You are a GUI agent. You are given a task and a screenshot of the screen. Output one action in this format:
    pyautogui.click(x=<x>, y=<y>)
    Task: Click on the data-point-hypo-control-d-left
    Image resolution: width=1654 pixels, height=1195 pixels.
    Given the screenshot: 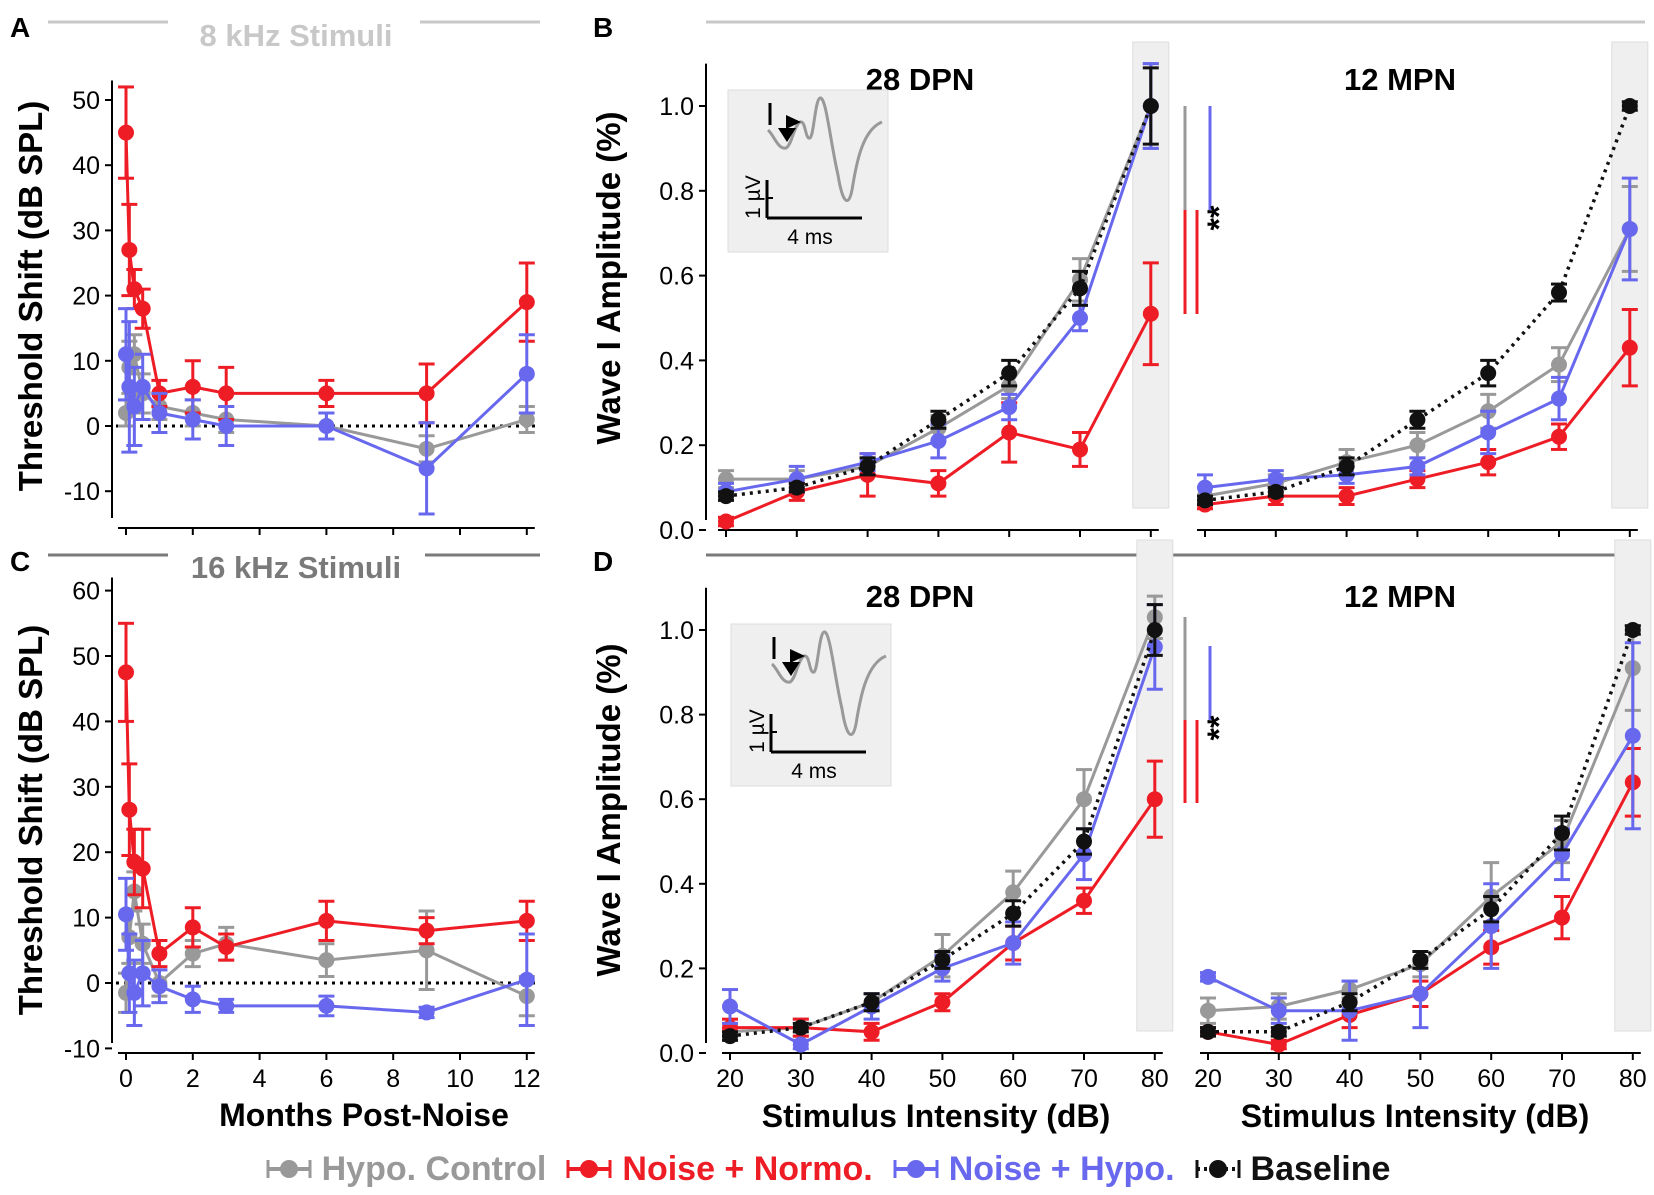 What is the action you would take?
    pyautogui.click(x=1013, y=892)
    